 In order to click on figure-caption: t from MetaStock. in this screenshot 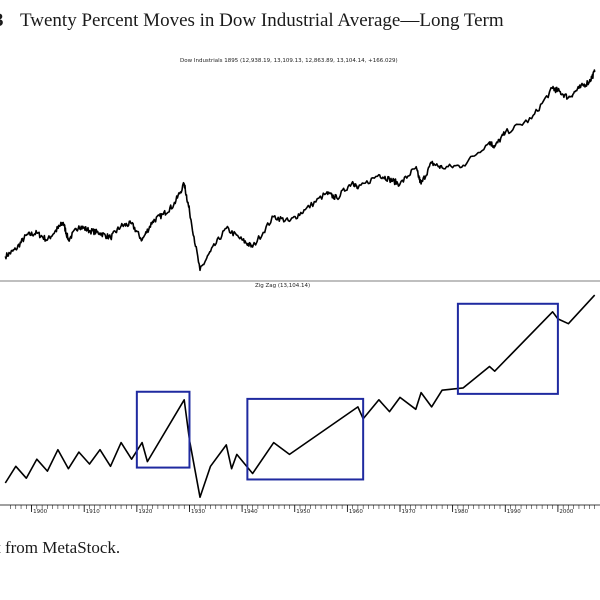, I will do `click(300, 551)`.